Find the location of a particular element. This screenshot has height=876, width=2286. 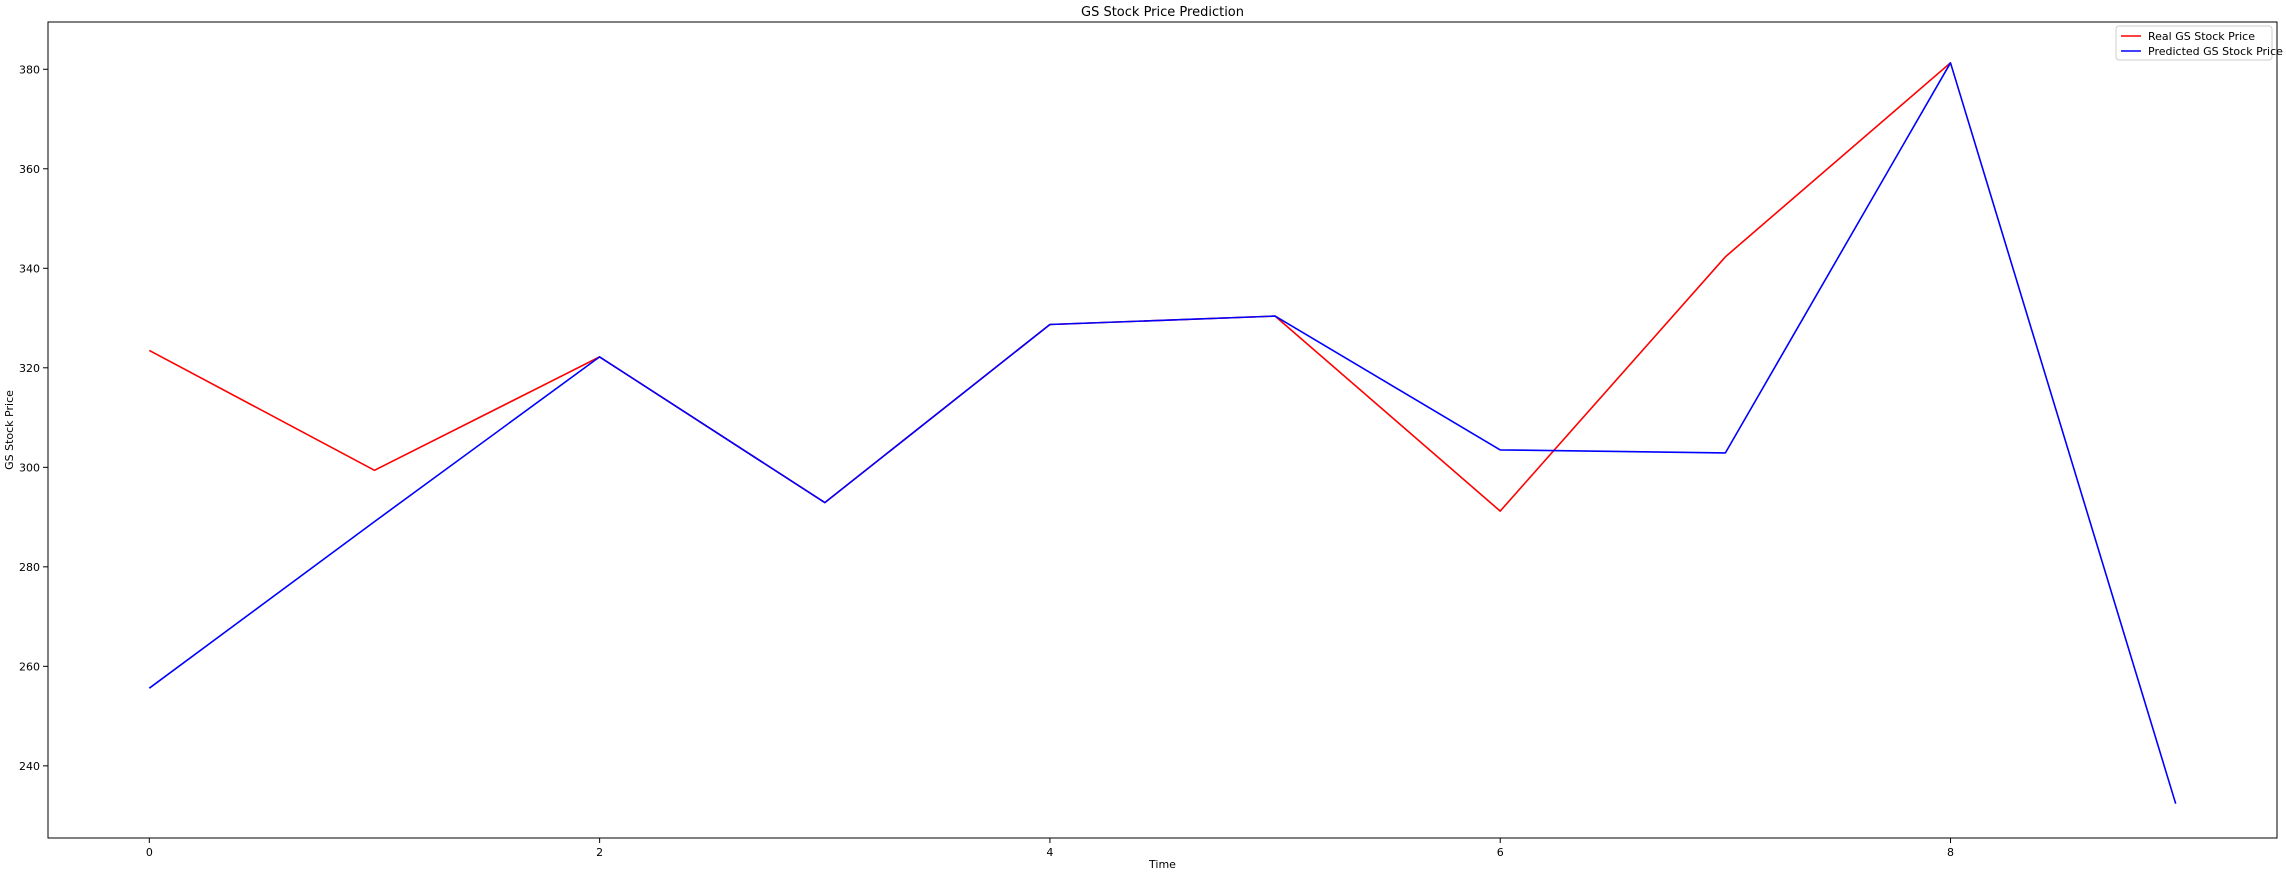

y-tick-label: 280 is located at coordinates (29, 567).